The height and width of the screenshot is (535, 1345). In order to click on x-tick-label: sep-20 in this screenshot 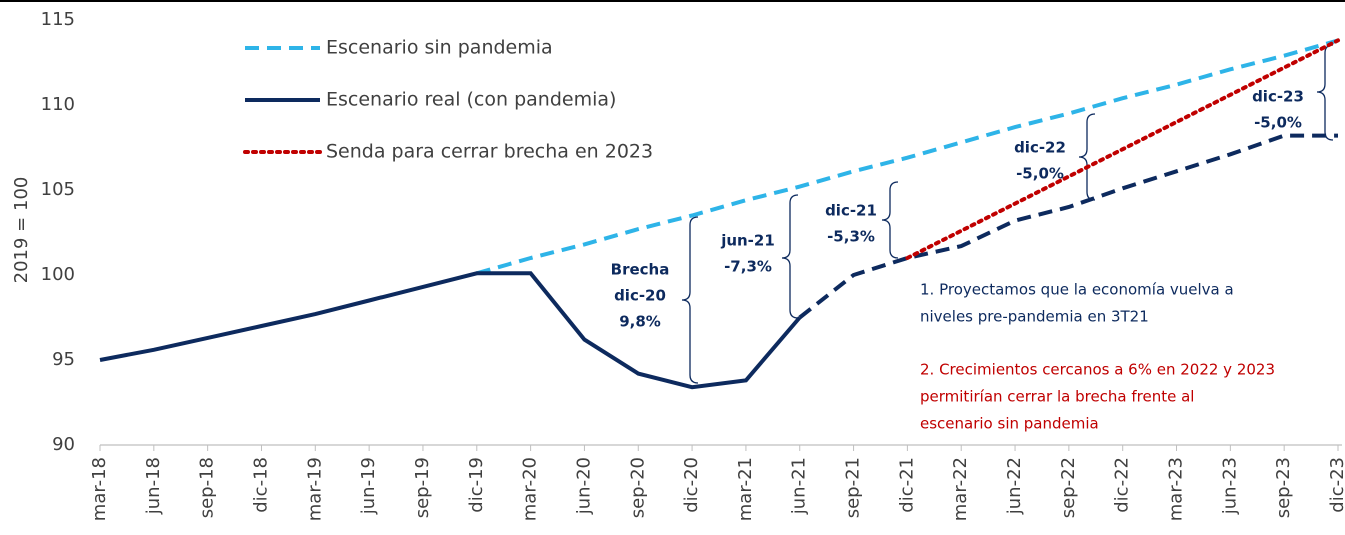, I will do `click(637, 487)`.